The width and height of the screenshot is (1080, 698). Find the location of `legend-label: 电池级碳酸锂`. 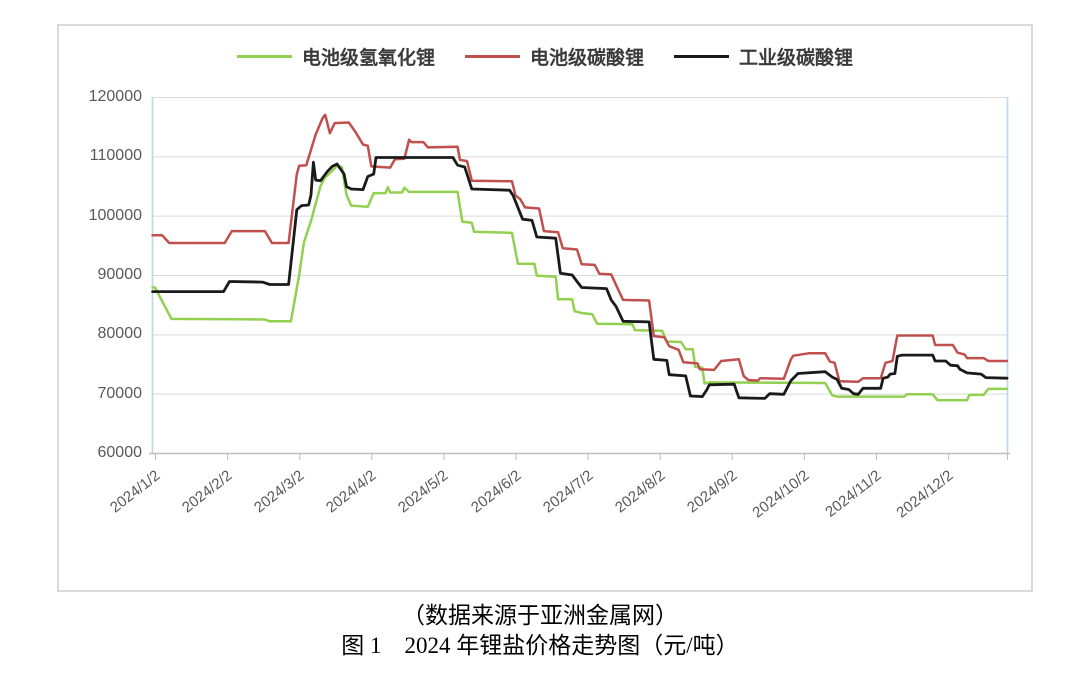

legend-label: 电池级碳酸锂 is located at coordinates (586, 58).